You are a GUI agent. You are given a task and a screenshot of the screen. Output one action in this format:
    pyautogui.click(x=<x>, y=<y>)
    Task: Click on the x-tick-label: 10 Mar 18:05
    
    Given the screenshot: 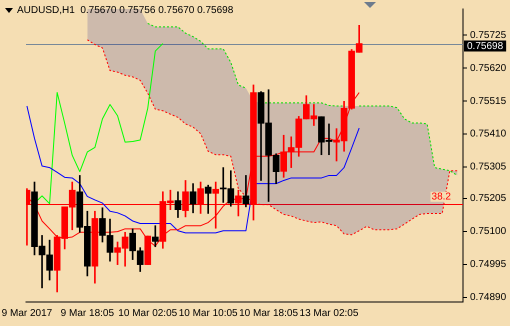 What is the action you would take?
    pyautogui.click(x=268, y=313)
    